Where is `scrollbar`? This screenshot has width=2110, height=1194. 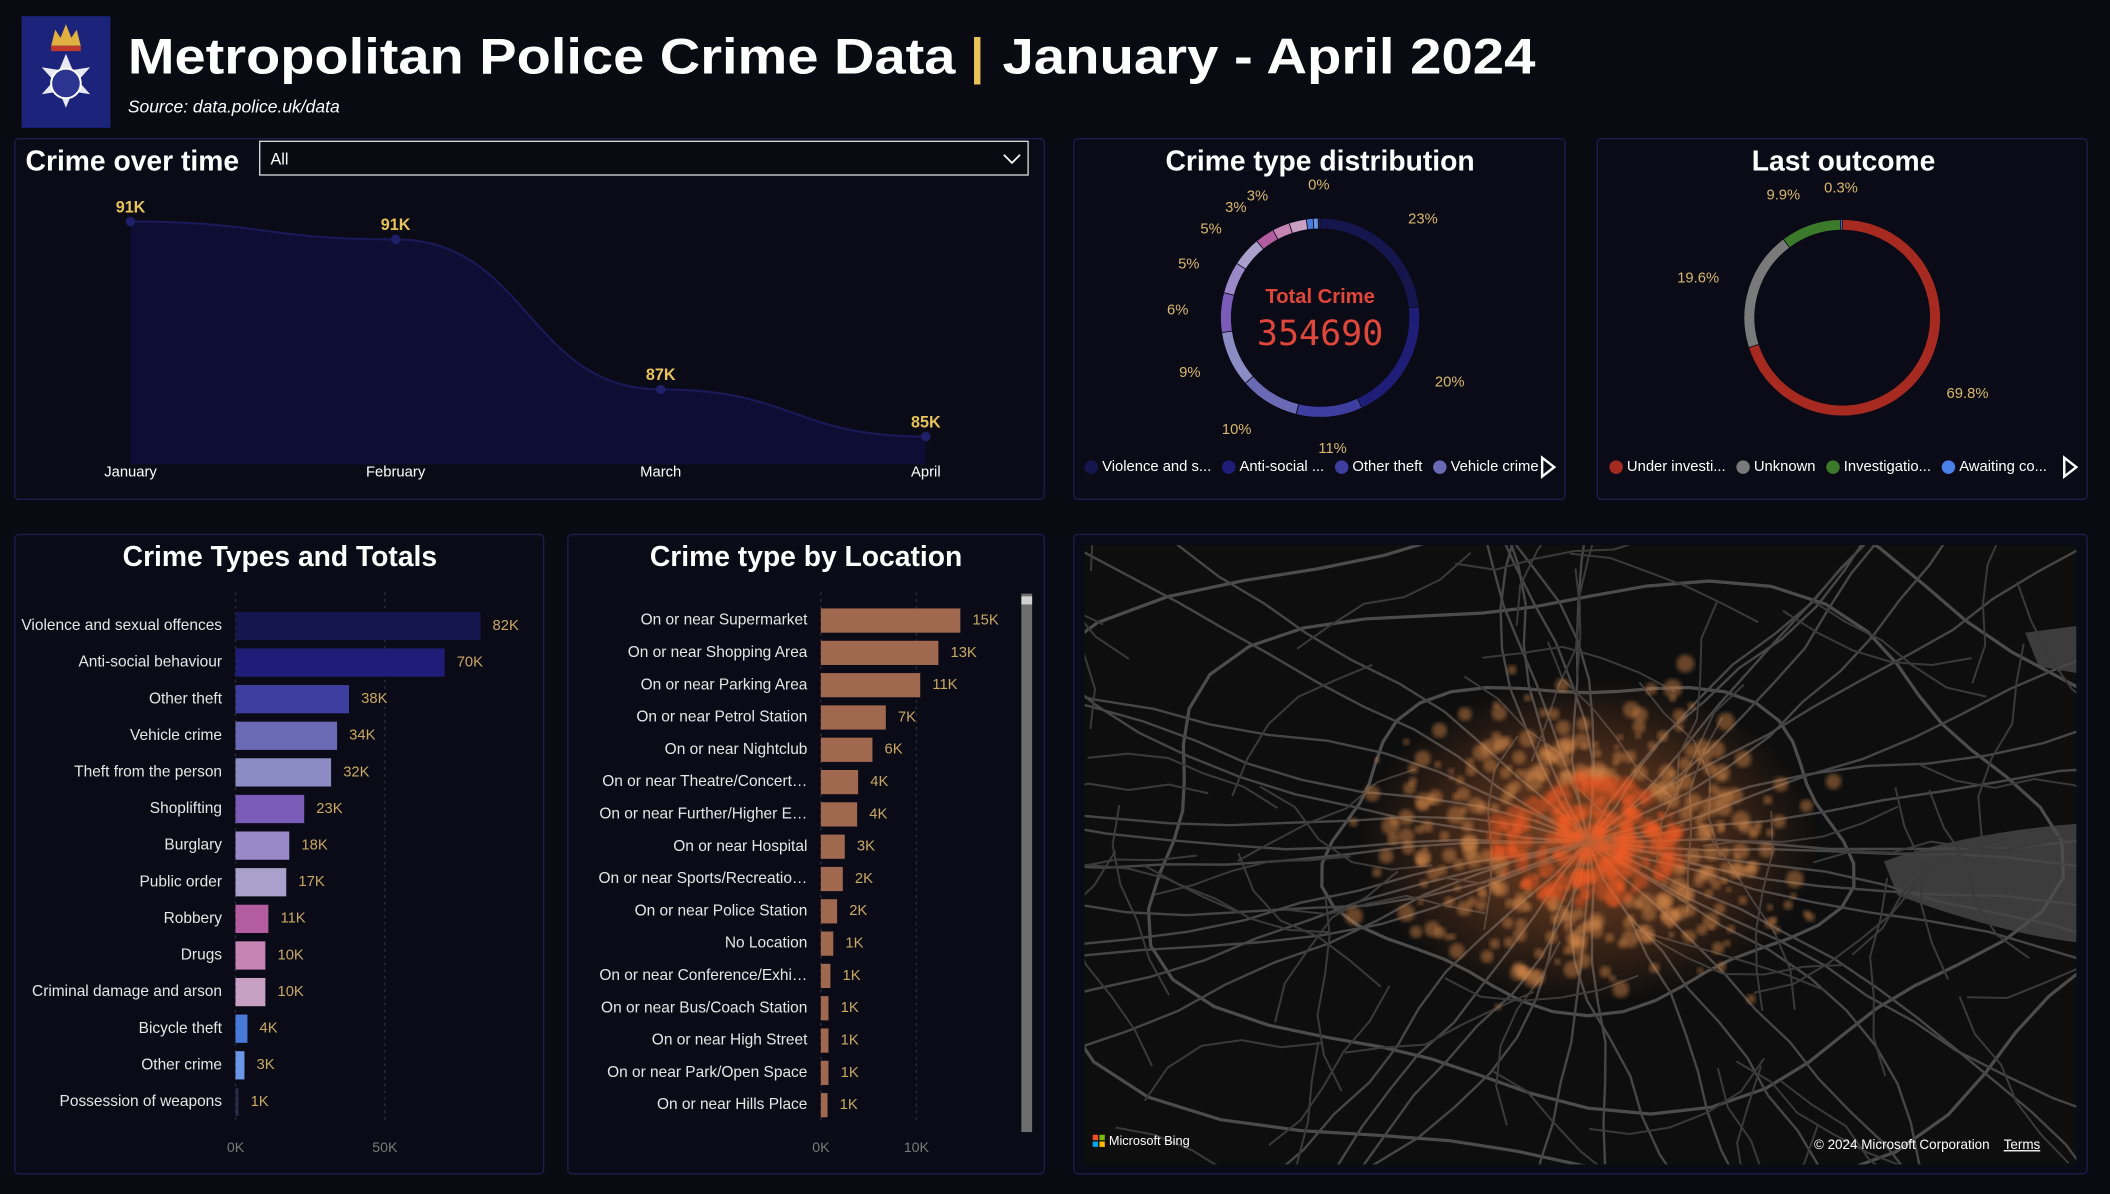 scrollbar is located at coordinates (1027, 863).